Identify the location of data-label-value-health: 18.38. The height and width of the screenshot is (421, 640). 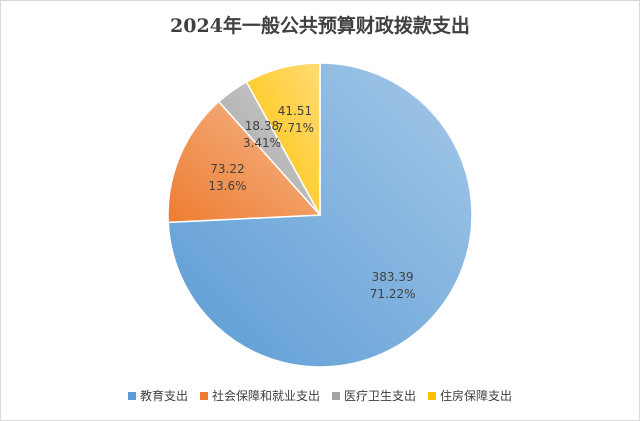
(262, 126).